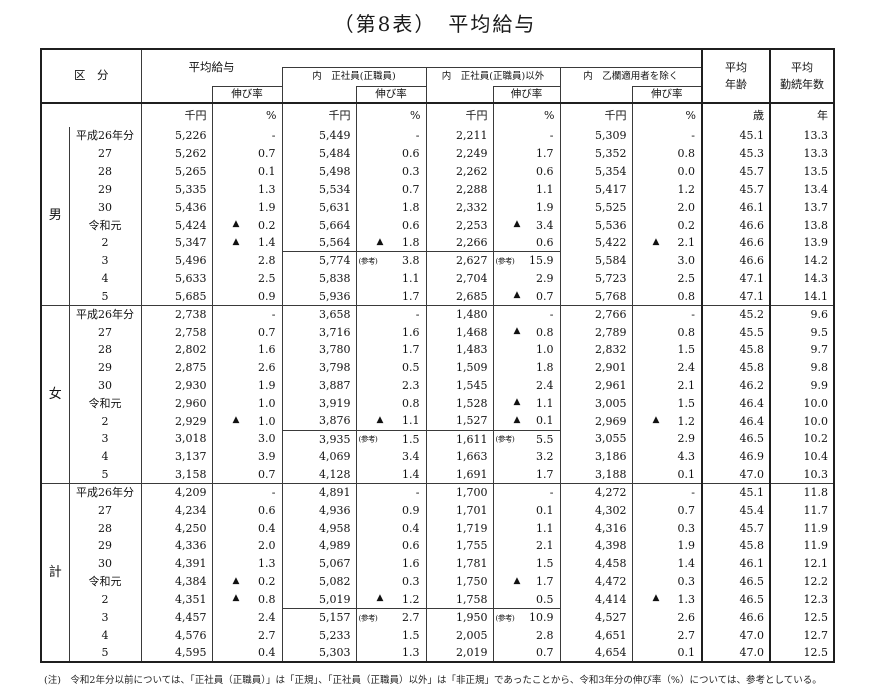 This screenshot has height=700, width=870. Describe the element at coordinates (459, 563) in the screenshot. I see `value-cell: 1,781` at that location.